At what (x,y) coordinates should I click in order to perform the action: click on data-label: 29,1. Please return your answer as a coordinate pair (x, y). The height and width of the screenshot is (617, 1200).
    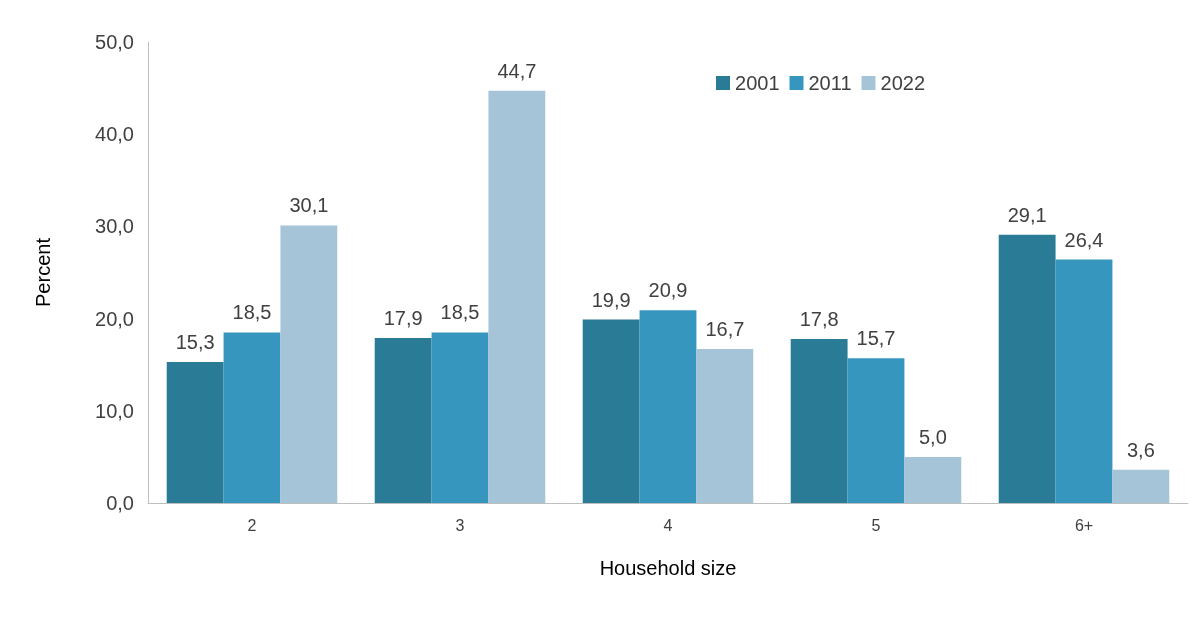
    Looking at the image, I should click on (1027, 214).